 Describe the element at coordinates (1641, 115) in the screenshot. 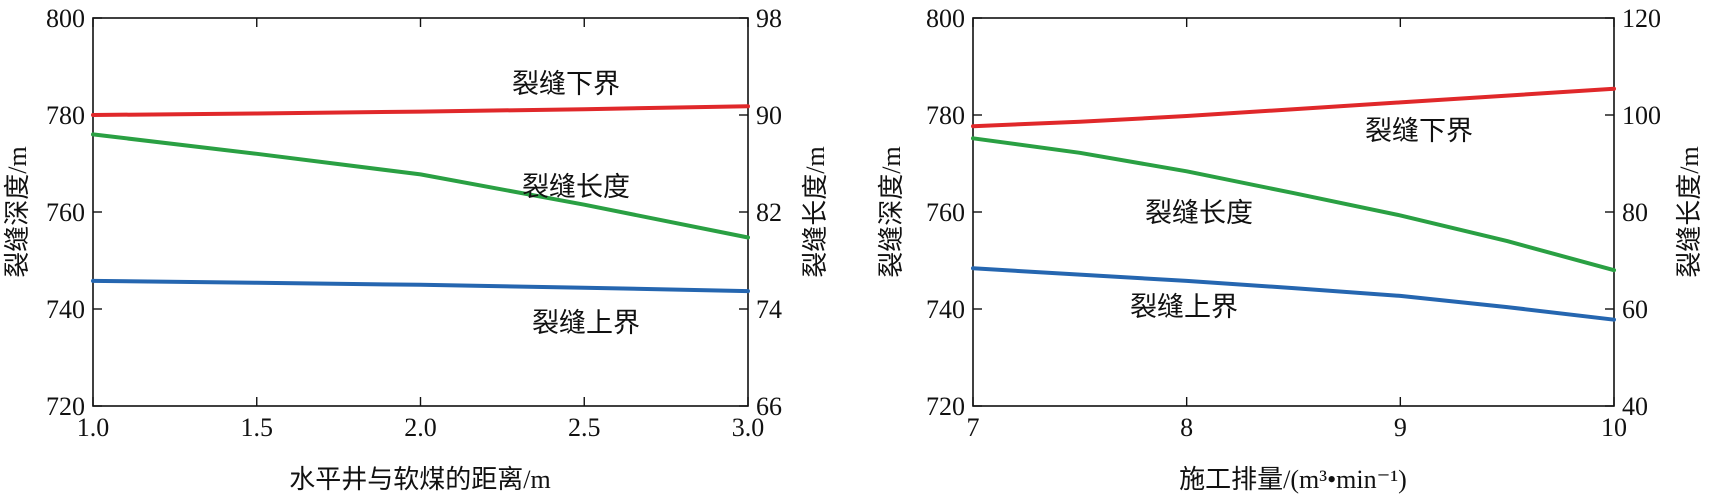

I see `y-right-tick-label: 100` at that location.